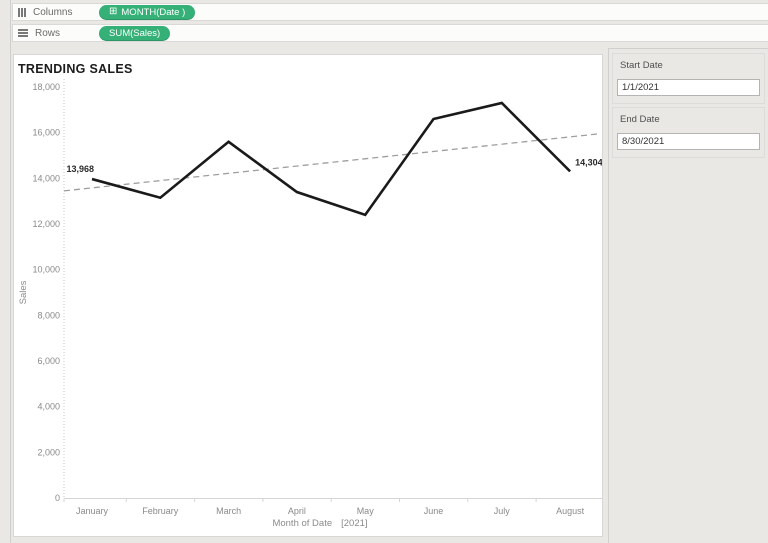 The width and height of the screenshot is (768, 543). Describe the element at coordinates (688, 132) in the screenshot. I see `end-date-parameter: End Date` at that location.